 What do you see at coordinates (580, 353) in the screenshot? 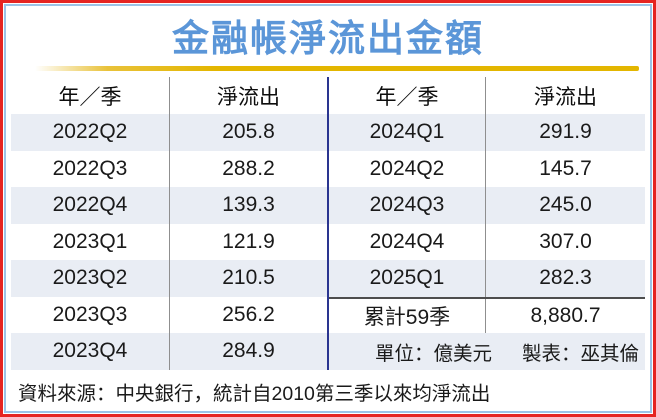
I see `credit-label: 製表：巫其倫` at bounding box center [580, 353].